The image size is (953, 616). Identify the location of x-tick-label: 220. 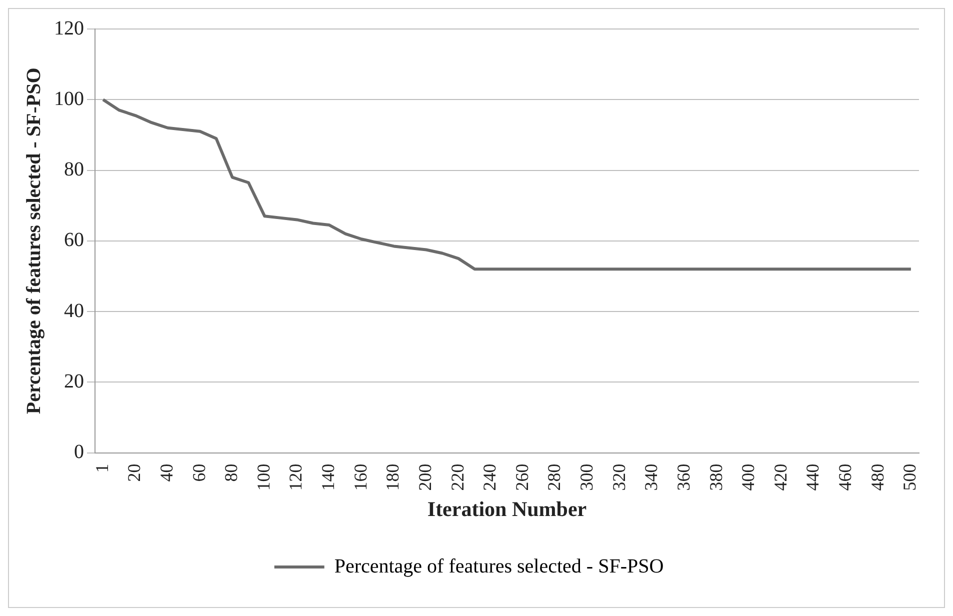
(457, 477).